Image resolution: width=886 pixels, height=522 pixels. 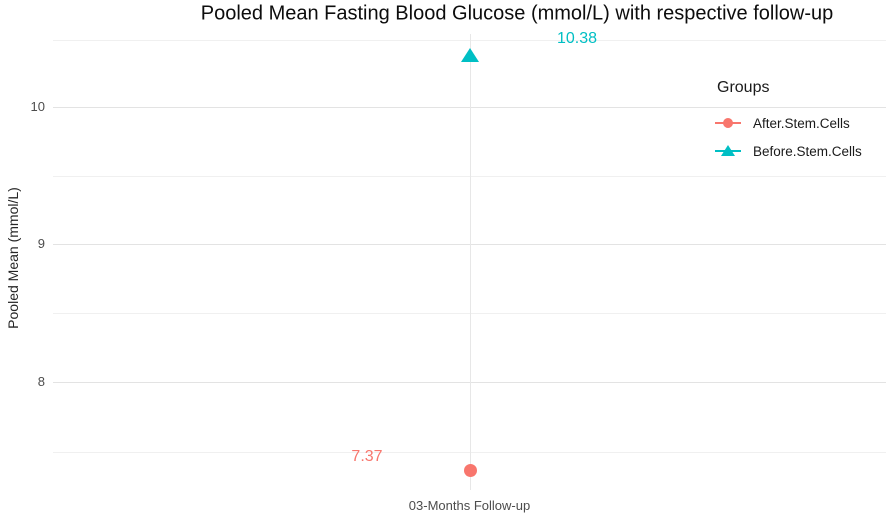 I want to click on legend-item-after-stem-cells: After.Stem.Cells, so click(x=798, y=123).